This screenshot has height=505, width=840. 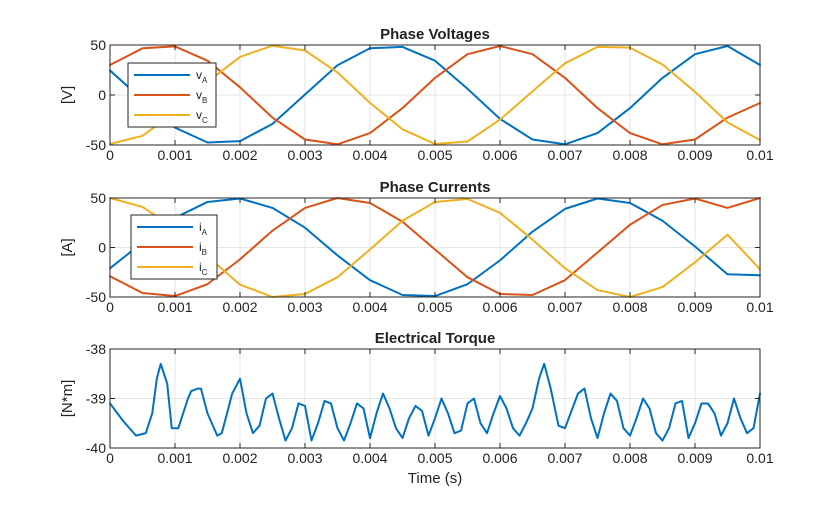 I want to click on chart-title: Phase Currents, so click(x=435, y=187).